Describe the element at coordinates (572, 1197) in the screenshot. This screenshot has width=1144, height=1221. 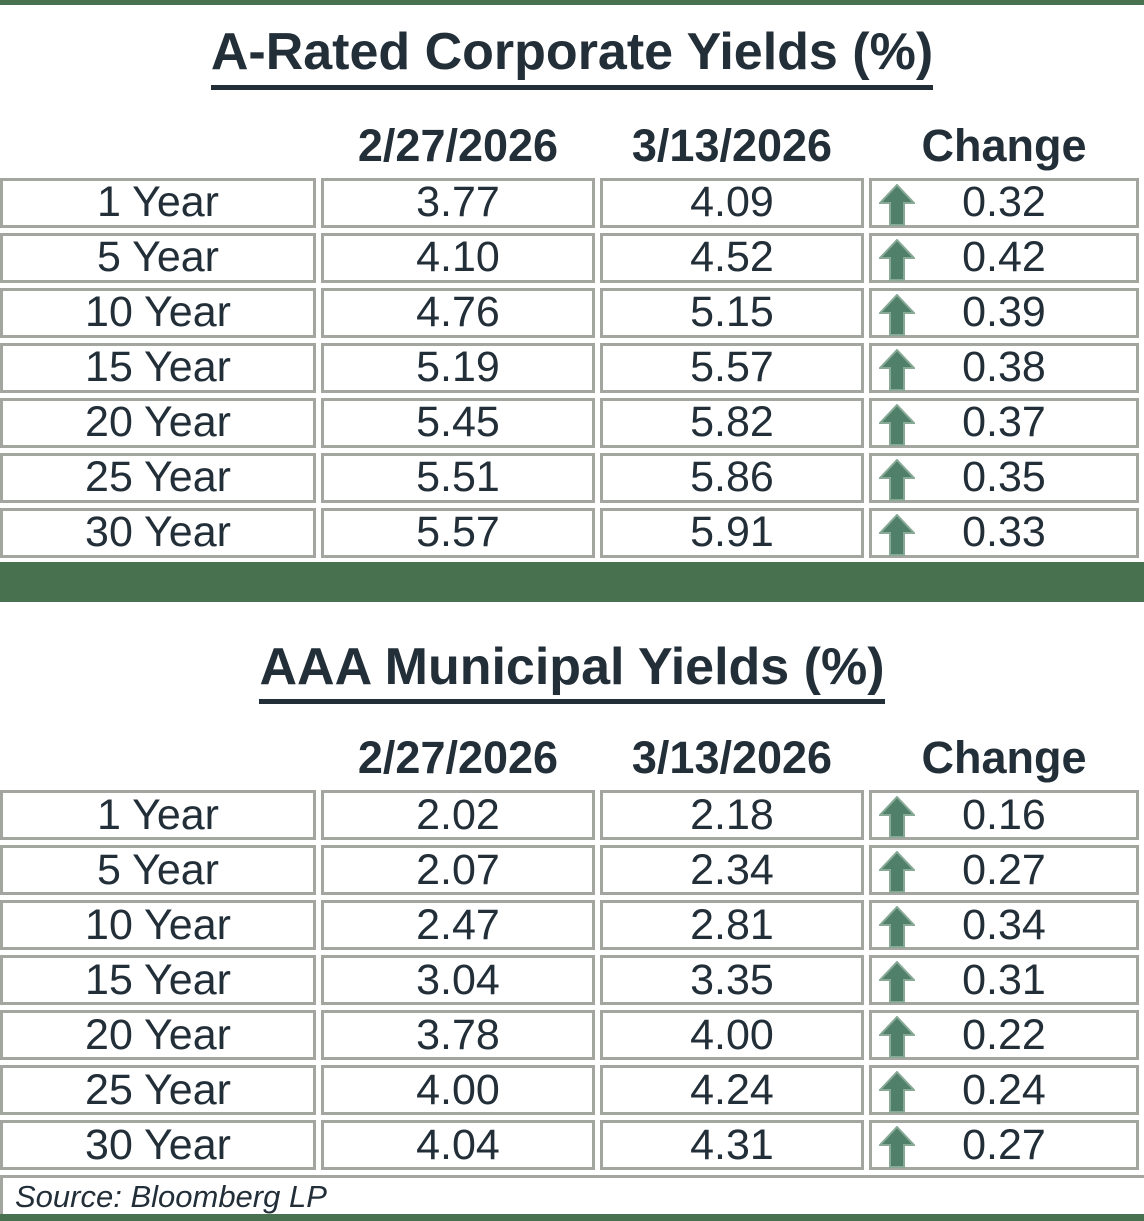
I see `source-note: Source: Bloomberg LP` at that location.